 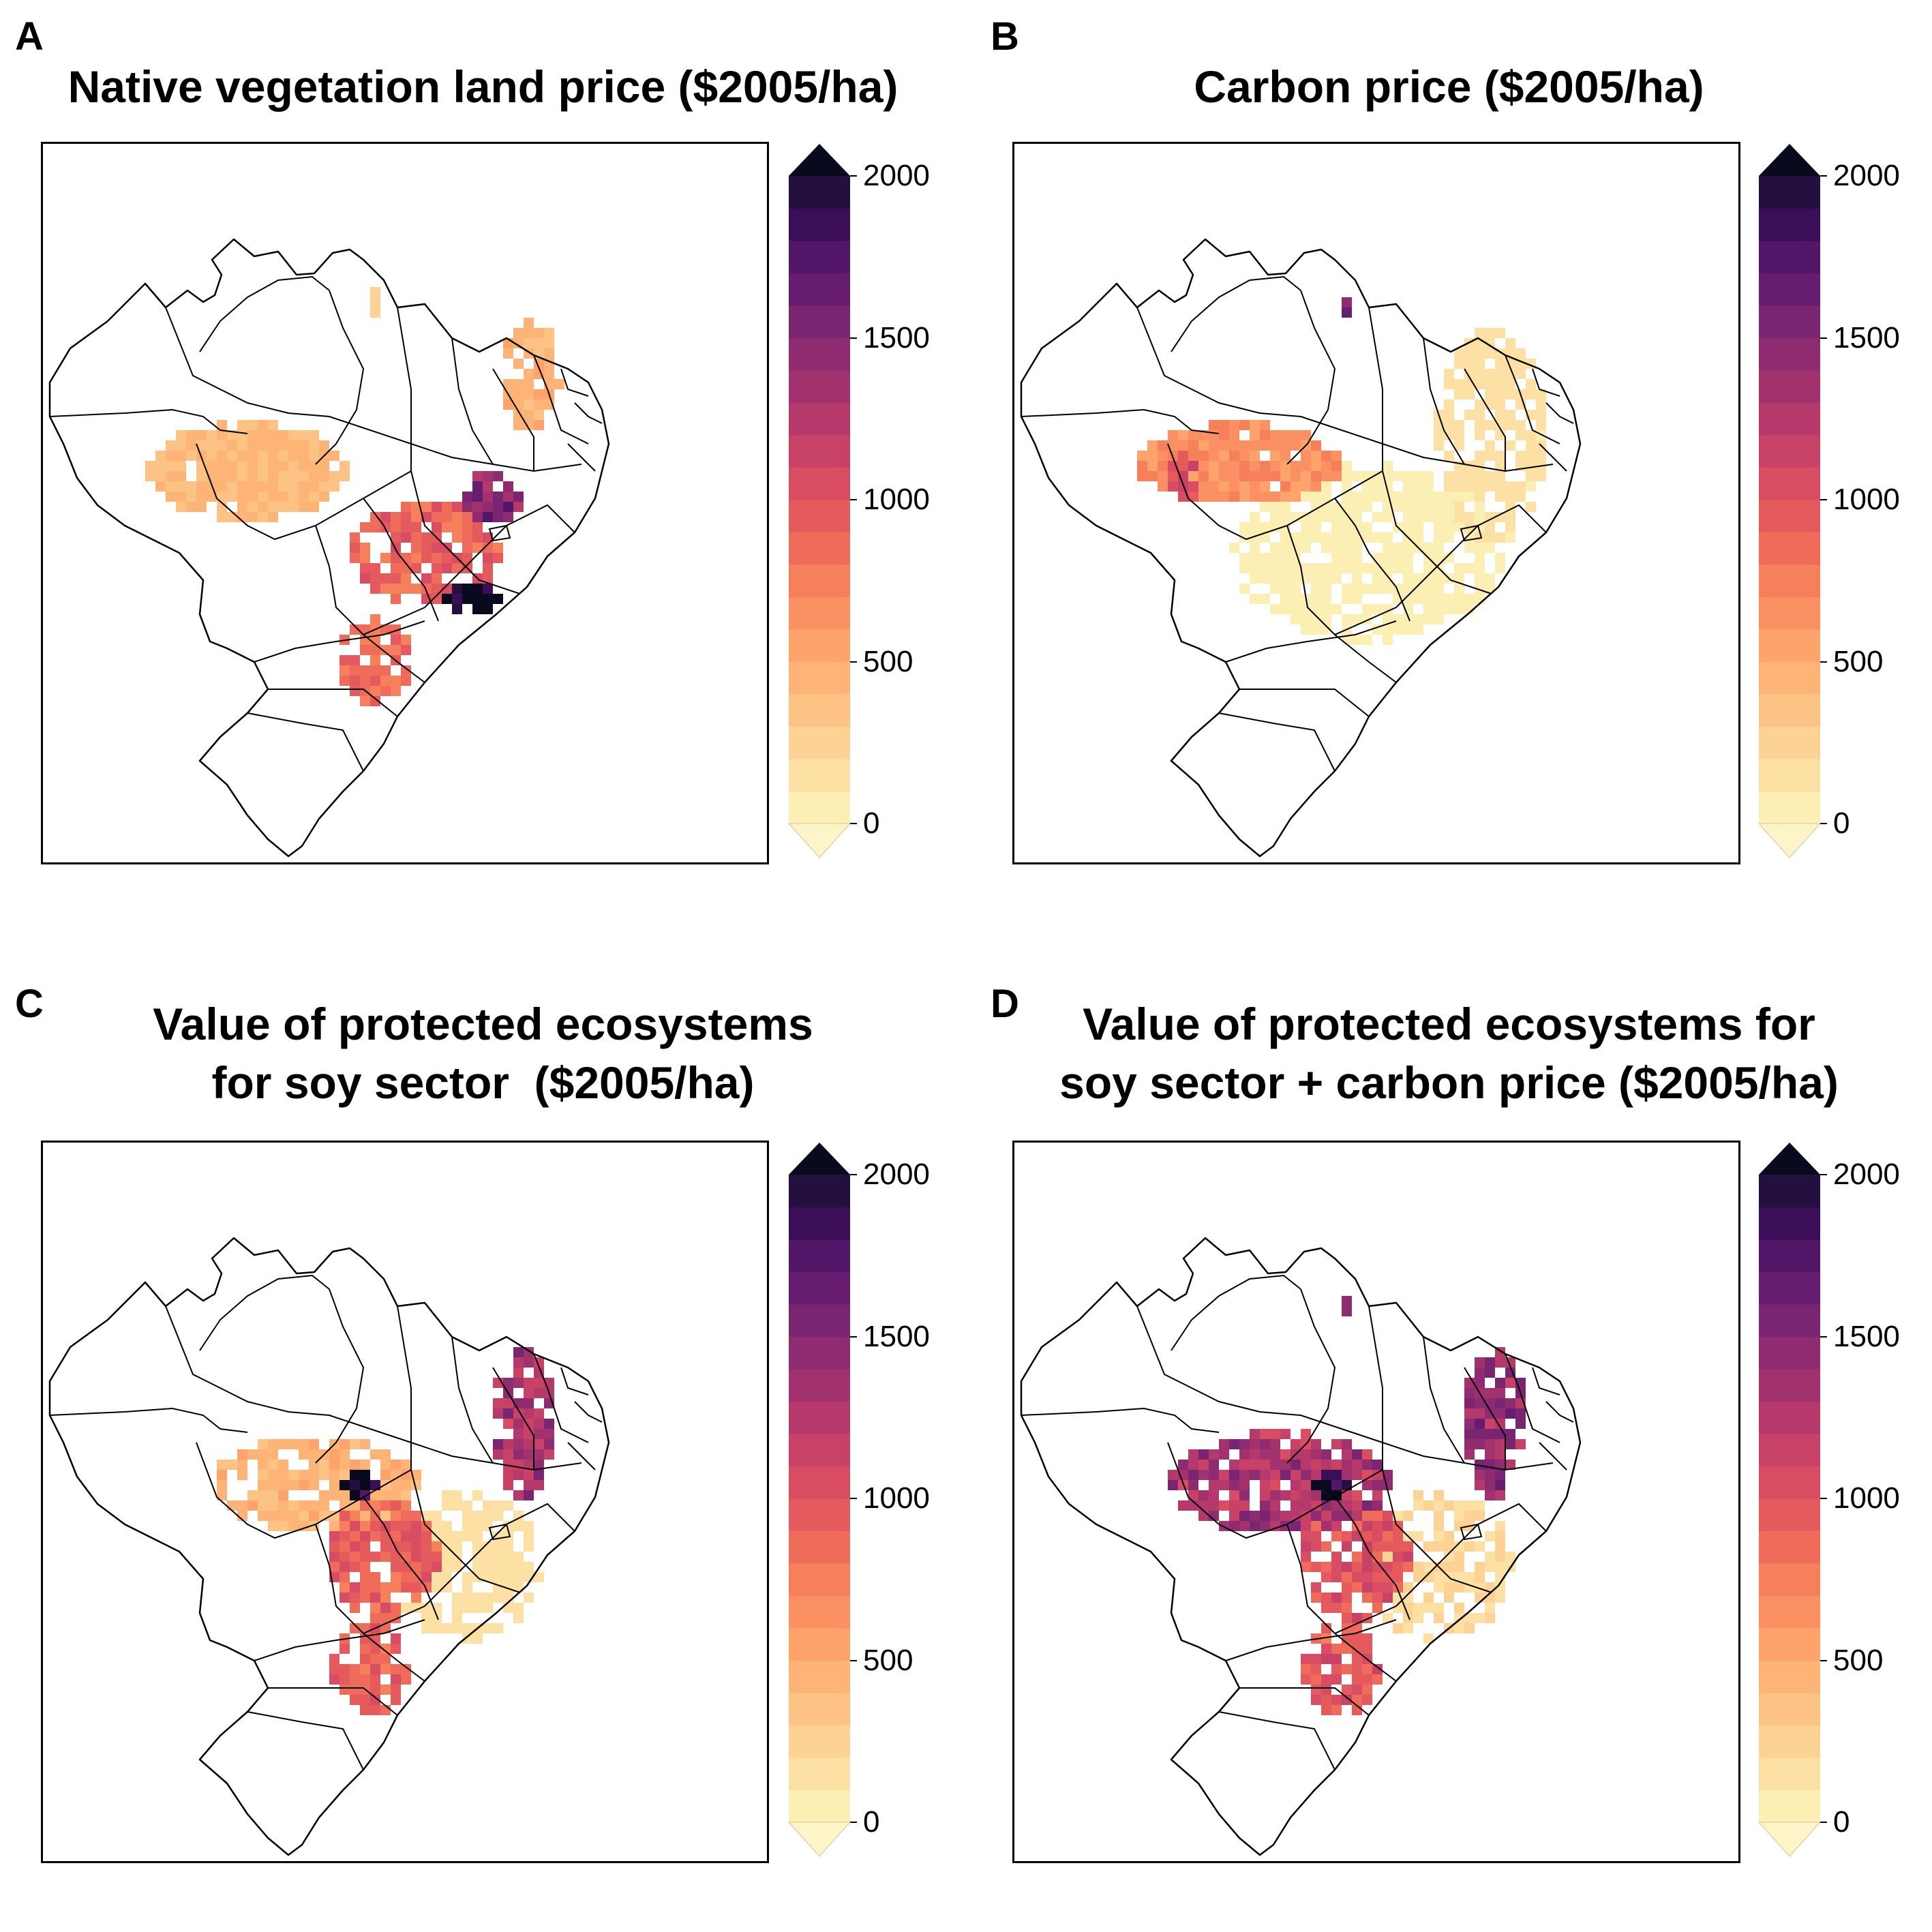 I want to click on legend-under-arrow, so click(x=1789, y=1839).